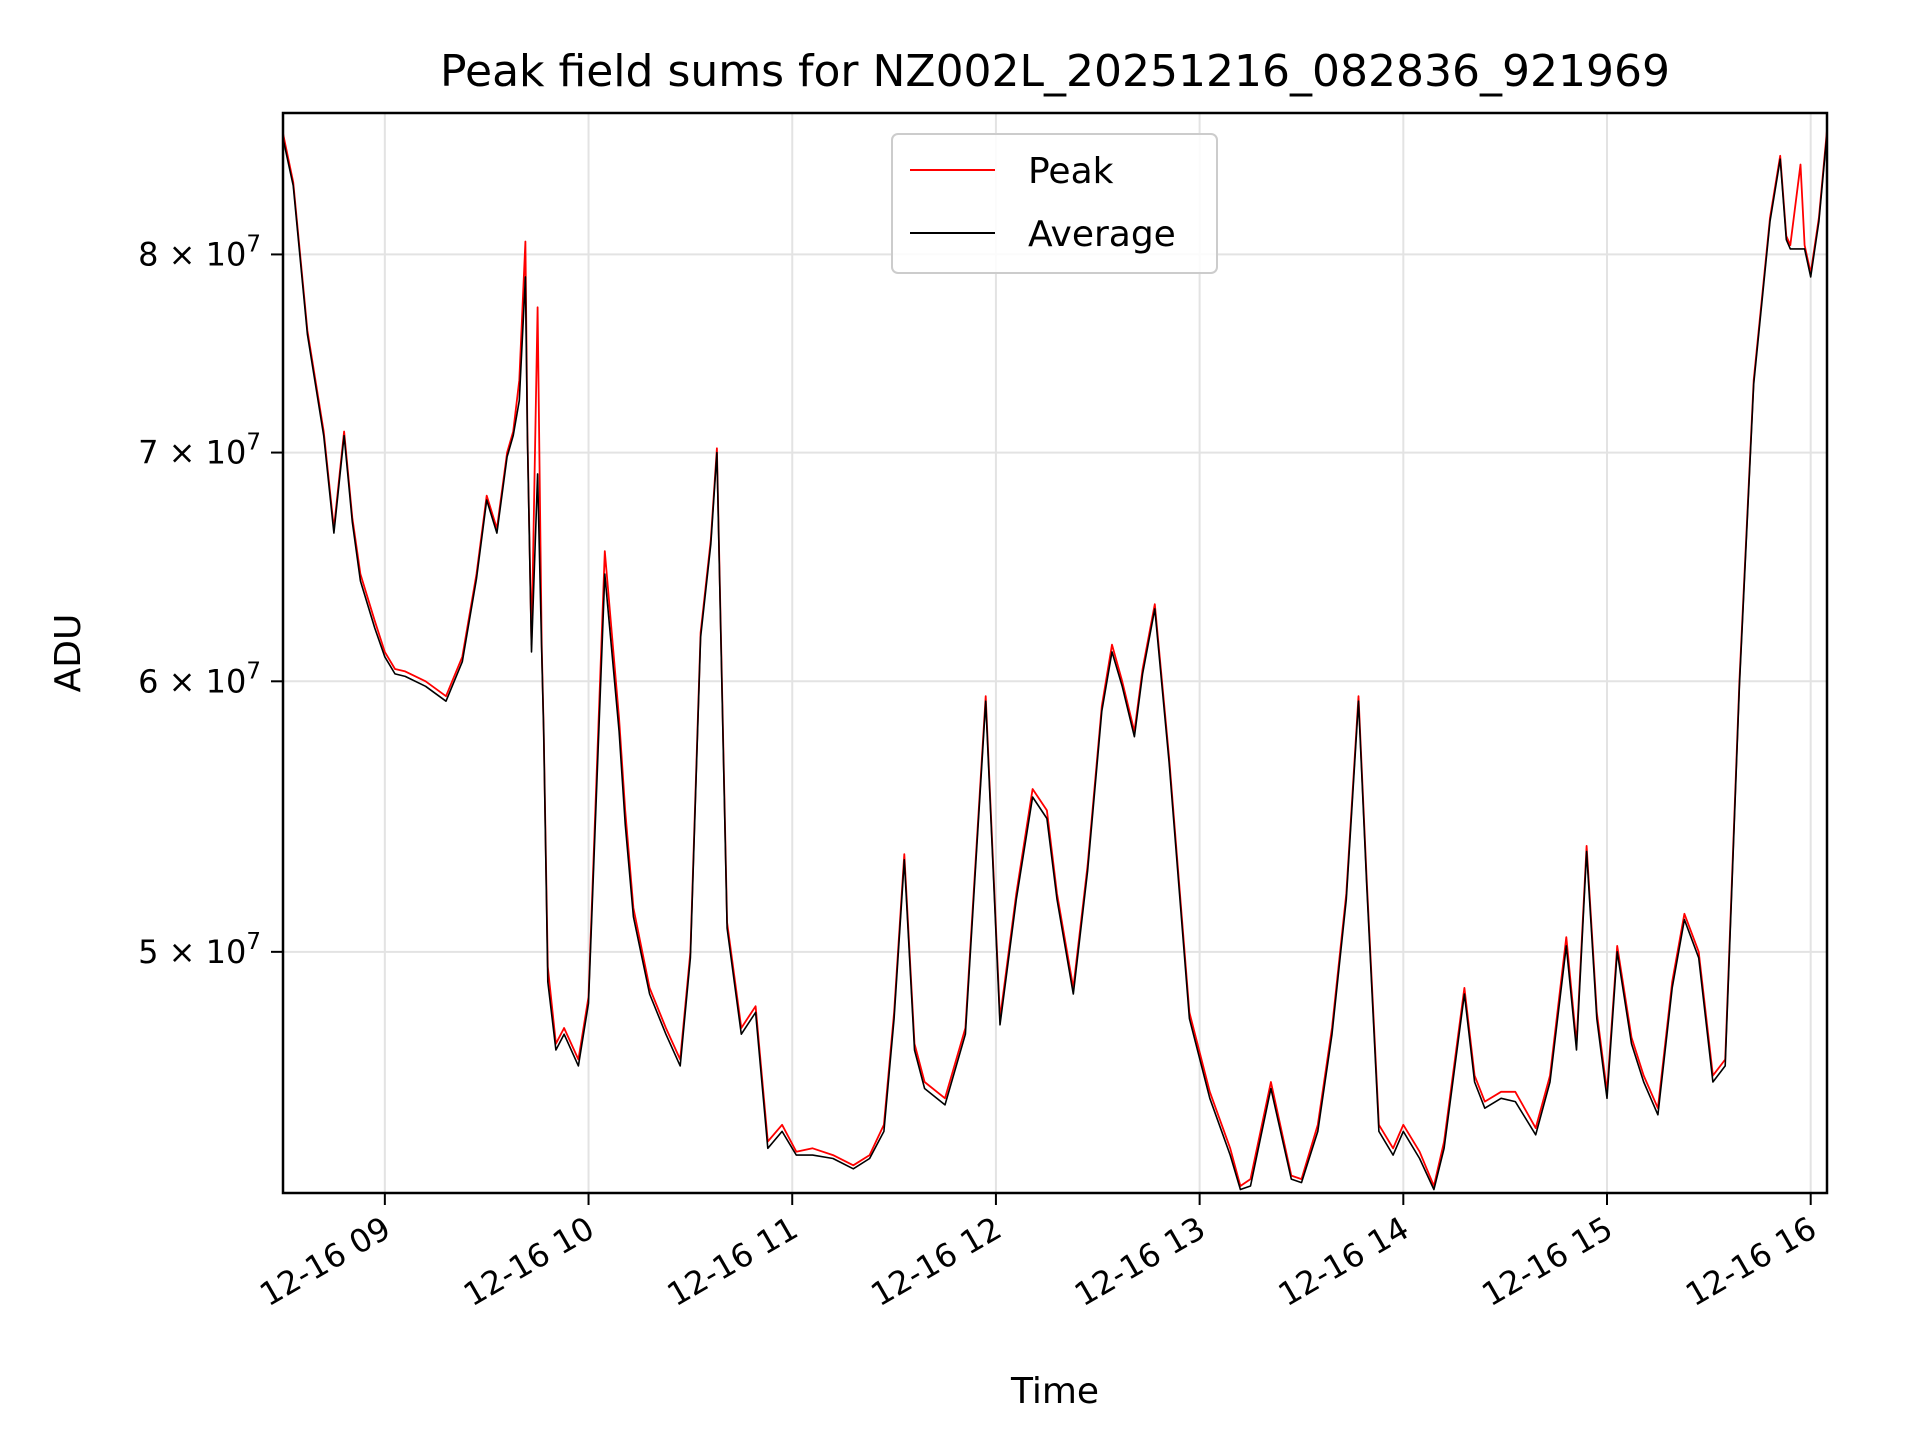 The width and height of the screenshot is (1920, 1440). I want to click on legend: Peak Average, so click(1054, 203).